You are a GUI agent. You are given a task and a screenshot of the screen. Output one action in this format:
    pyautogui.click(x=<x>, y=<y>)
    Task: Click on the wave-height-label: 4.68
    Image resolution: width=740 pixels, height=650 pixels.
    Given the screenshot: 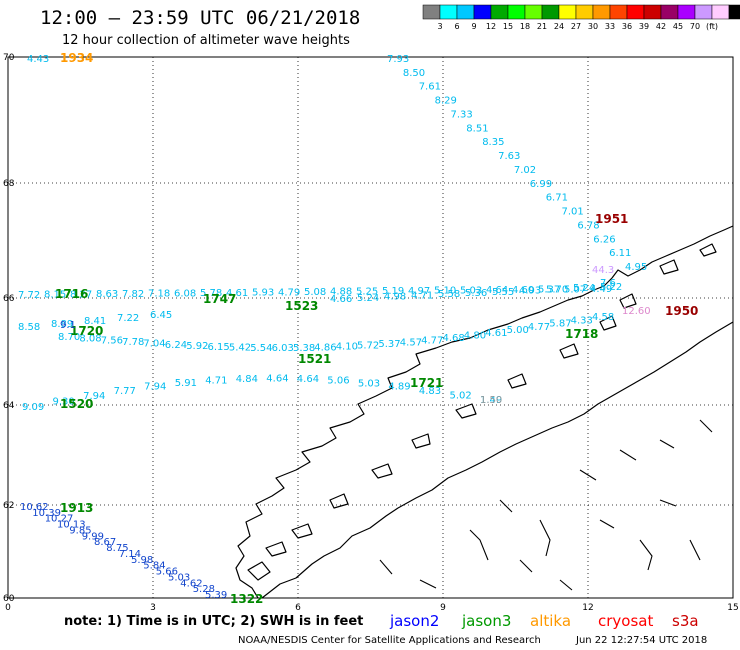 What is the action you would take?
    pyautogui.click(x=454, y=338)
    